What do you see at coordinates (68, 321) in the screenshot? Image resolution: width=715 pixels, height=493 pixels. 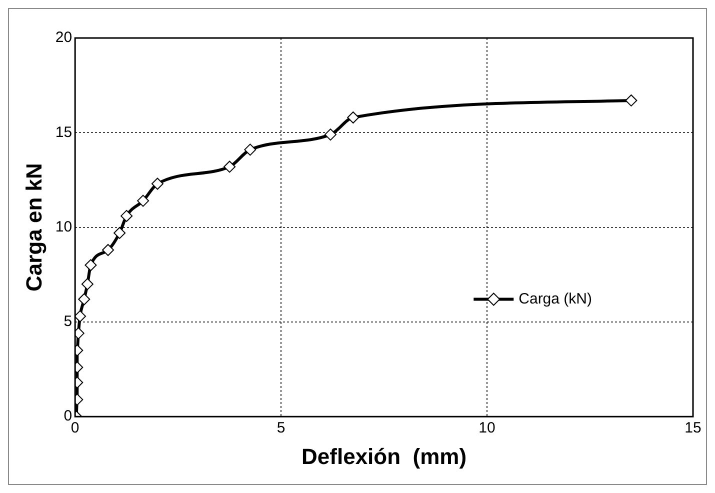 I see `y-tick-label: 5` at bounding box center [68, 321].